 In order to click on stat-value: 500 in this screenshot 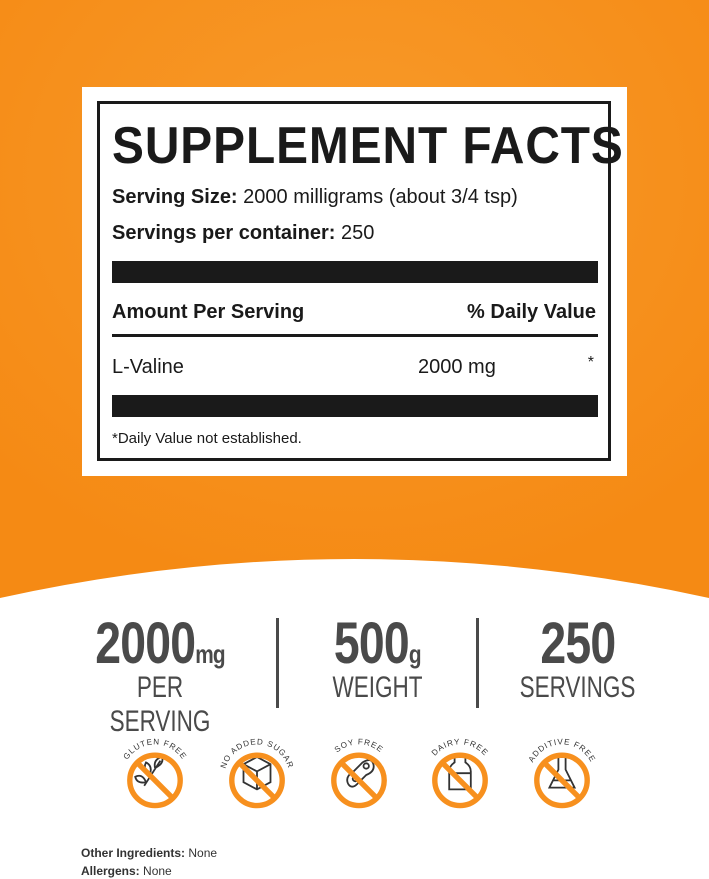, I will do `click(372, 643)`.